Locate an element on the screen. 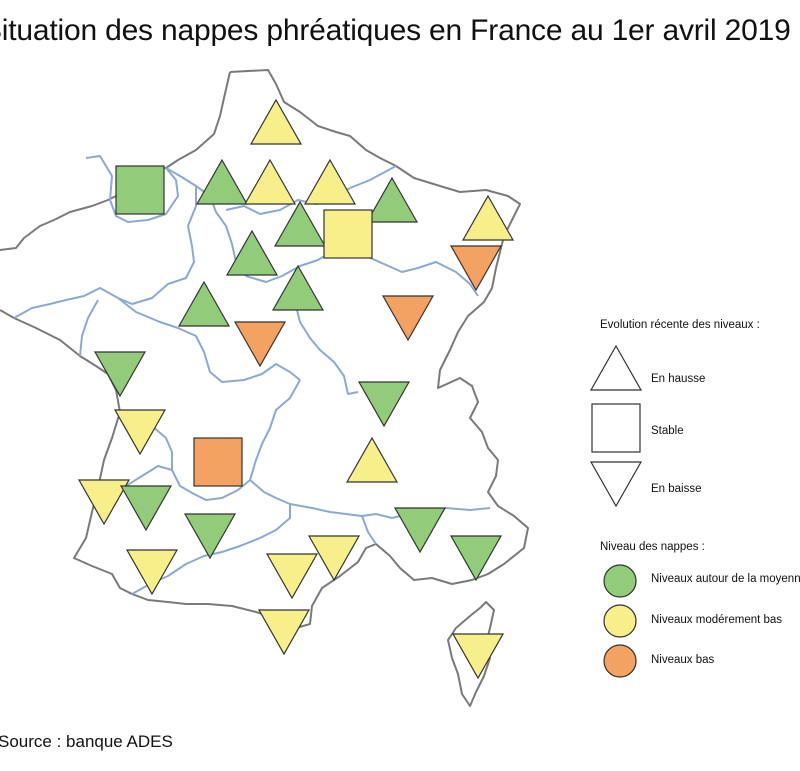 The height and width of the screenshot is (771, 800). coastline-north is located at coordinates (115, 161).